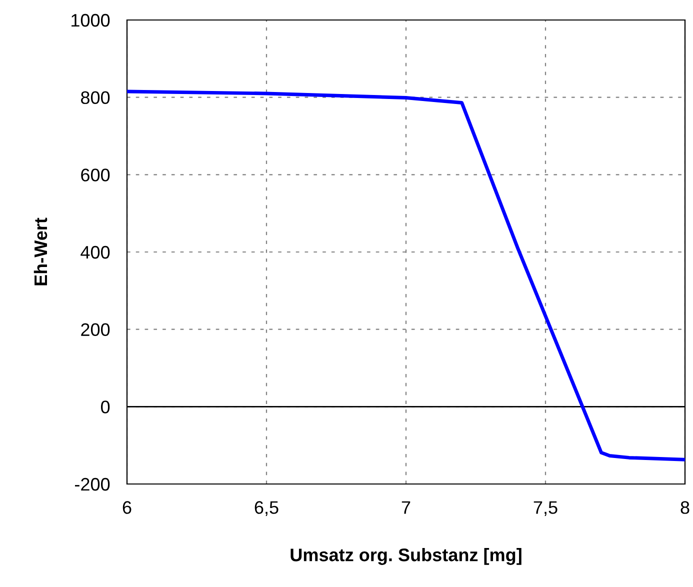 The image size is (693, 587). What do you see at coordinates (41, 252) in the screenshot?
I see `y-axis-title: Eh-Wert` at bounding box center [41, 252].